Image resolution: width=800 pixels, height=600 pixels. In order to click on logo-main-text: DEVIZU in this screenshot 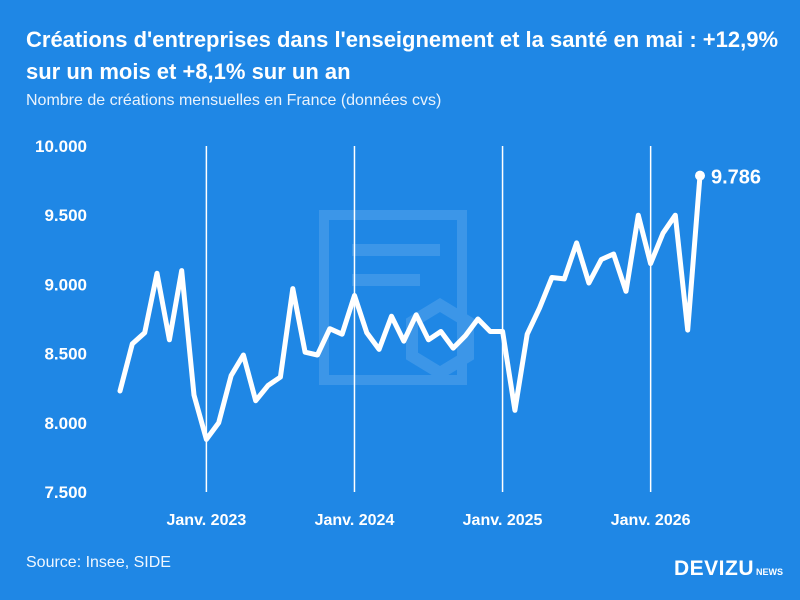, I will do `click(714, 568)`.